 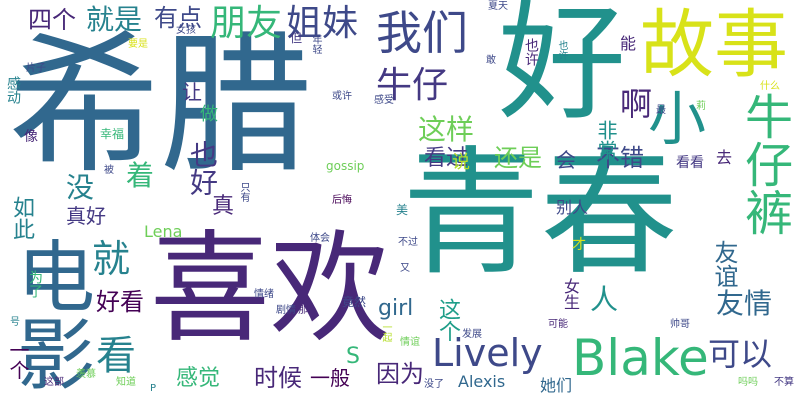 What do you see at coordinates (49, 314) in the screenshot?
I see `word-dianying: 电影` at bounding box center [49, 314].